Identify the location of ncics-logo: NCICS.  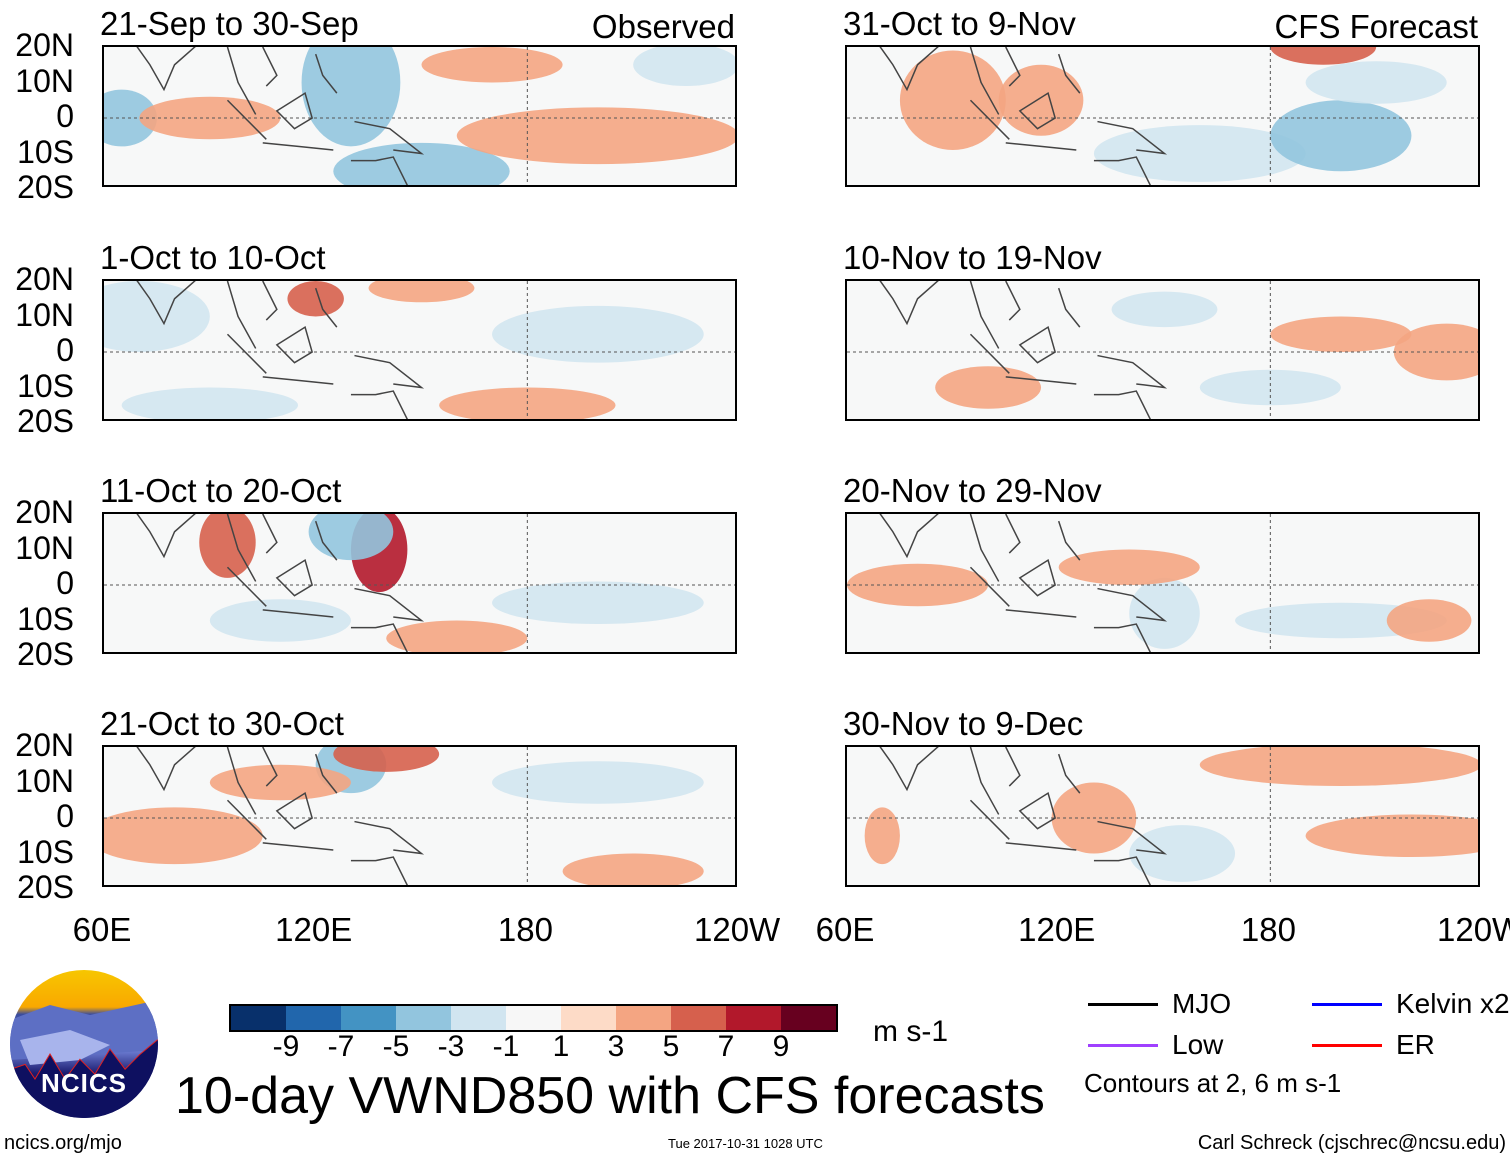
(84, 1044).